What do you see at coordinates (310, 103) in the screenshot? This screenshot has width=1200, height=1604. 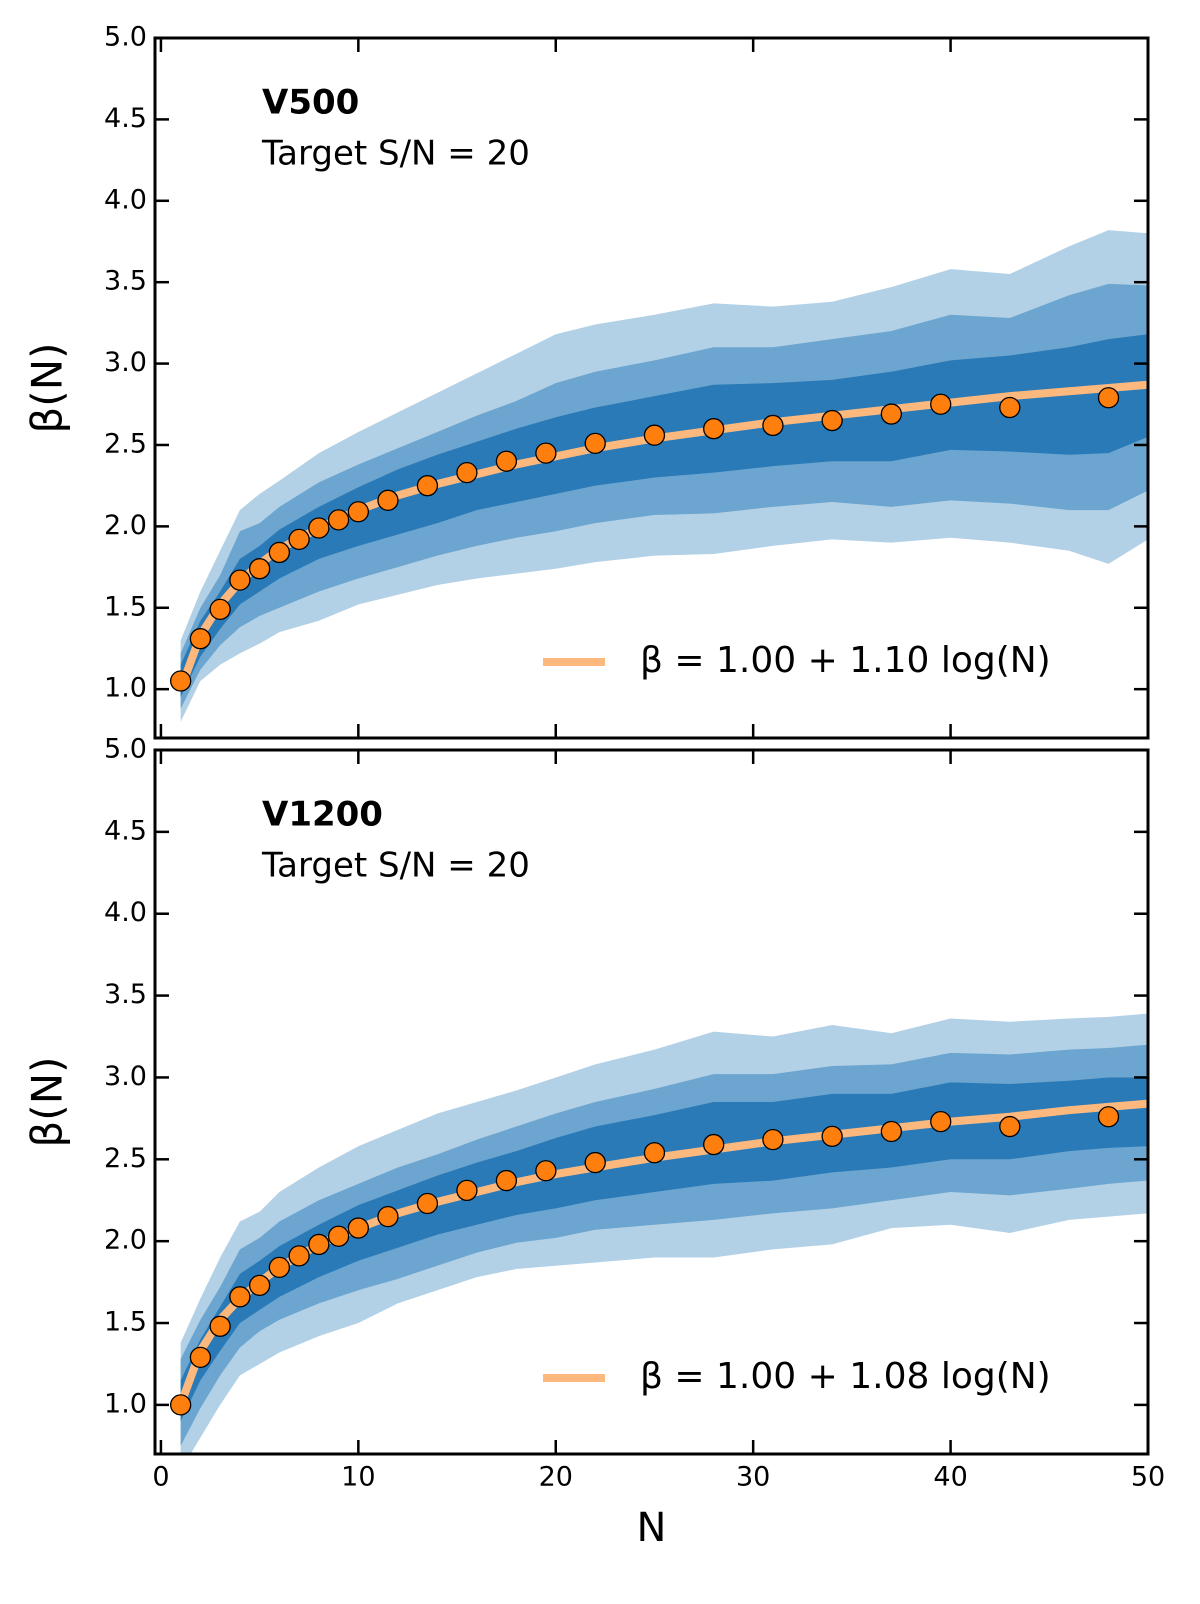 I see `panel-title: V500` at bounding box center [310, 103].